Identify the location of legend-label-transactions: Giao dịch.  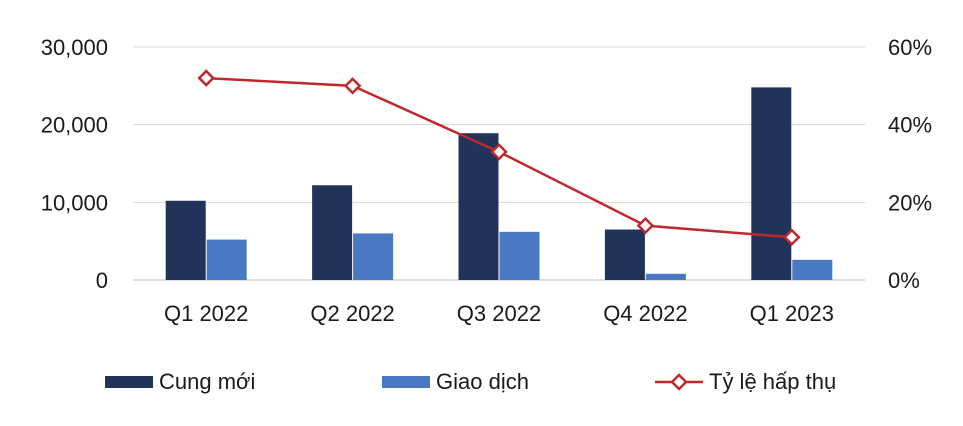
(482, 381).